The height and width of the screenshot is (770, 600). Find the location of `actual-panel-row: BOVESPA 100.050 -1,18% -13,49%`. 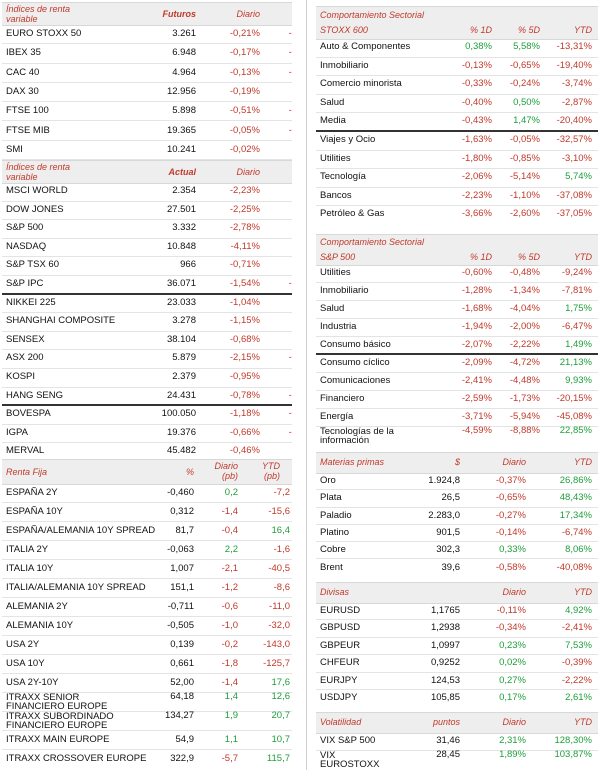

actual-panel-row: BOVESPA 100.050 -1,18% -13,49% is located at coordinates (147, 415).